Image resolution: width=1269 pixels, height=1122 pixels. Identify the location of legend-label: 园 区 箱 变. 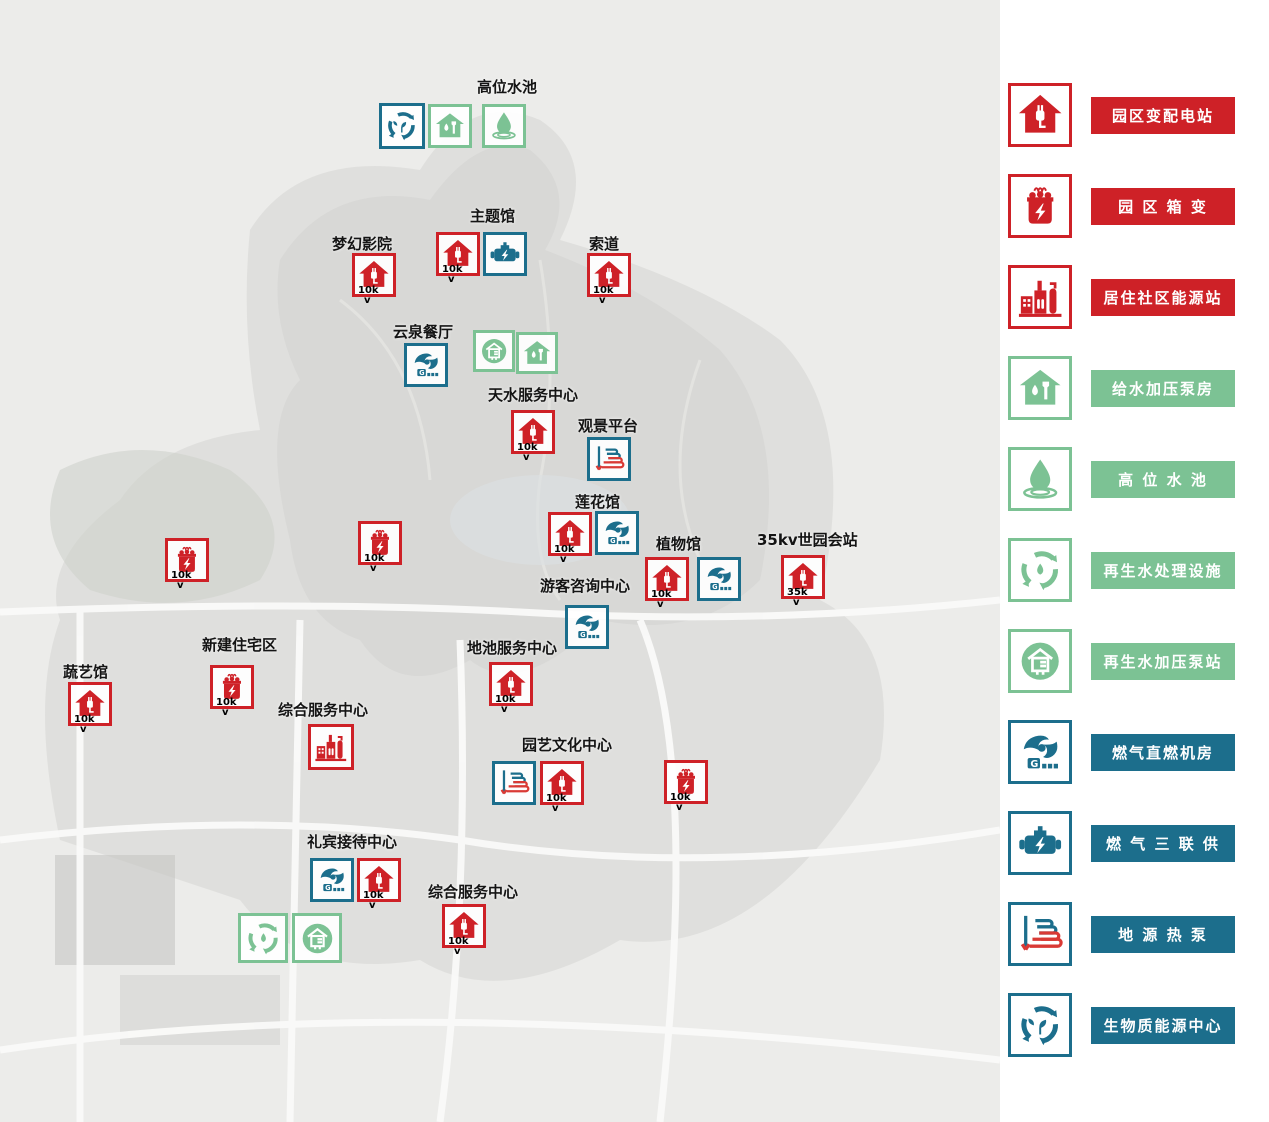
(1163, 206).